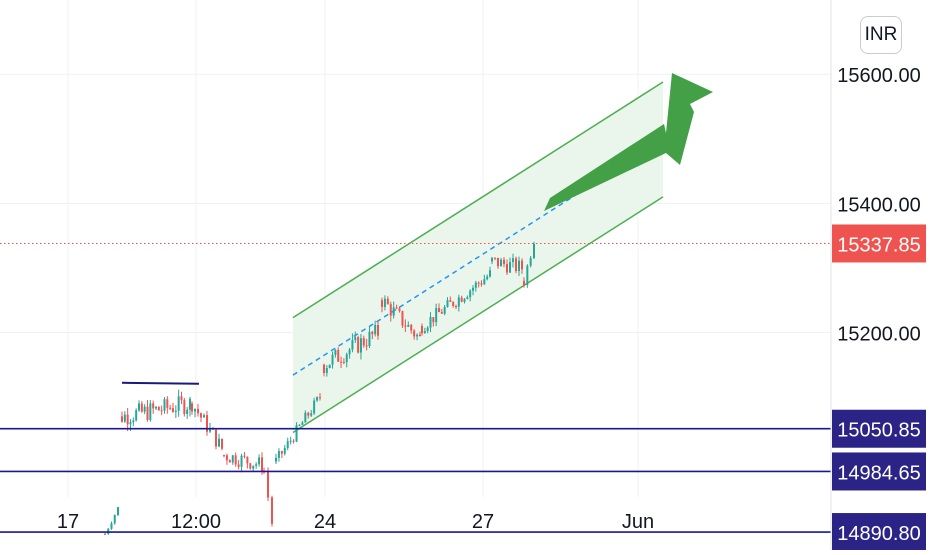  What do you see at coordinates (160, 383) in the screenshot?
I see `resistance-line` at bounding box center [160, 383].